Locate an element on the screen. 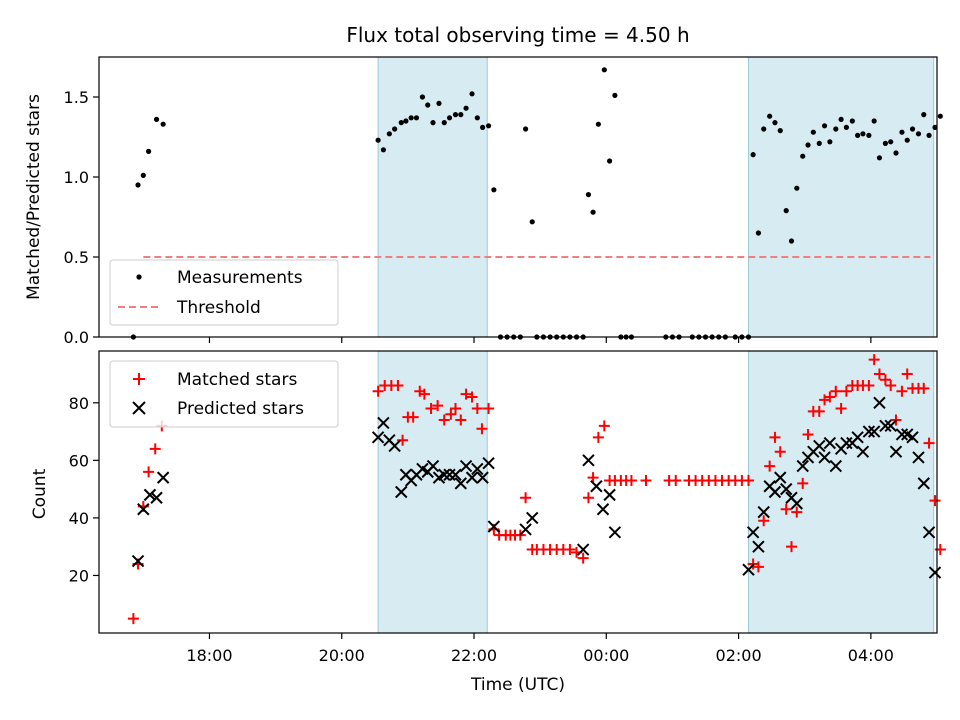  y-tick-label: 40 is located at coordinates (79, 518).